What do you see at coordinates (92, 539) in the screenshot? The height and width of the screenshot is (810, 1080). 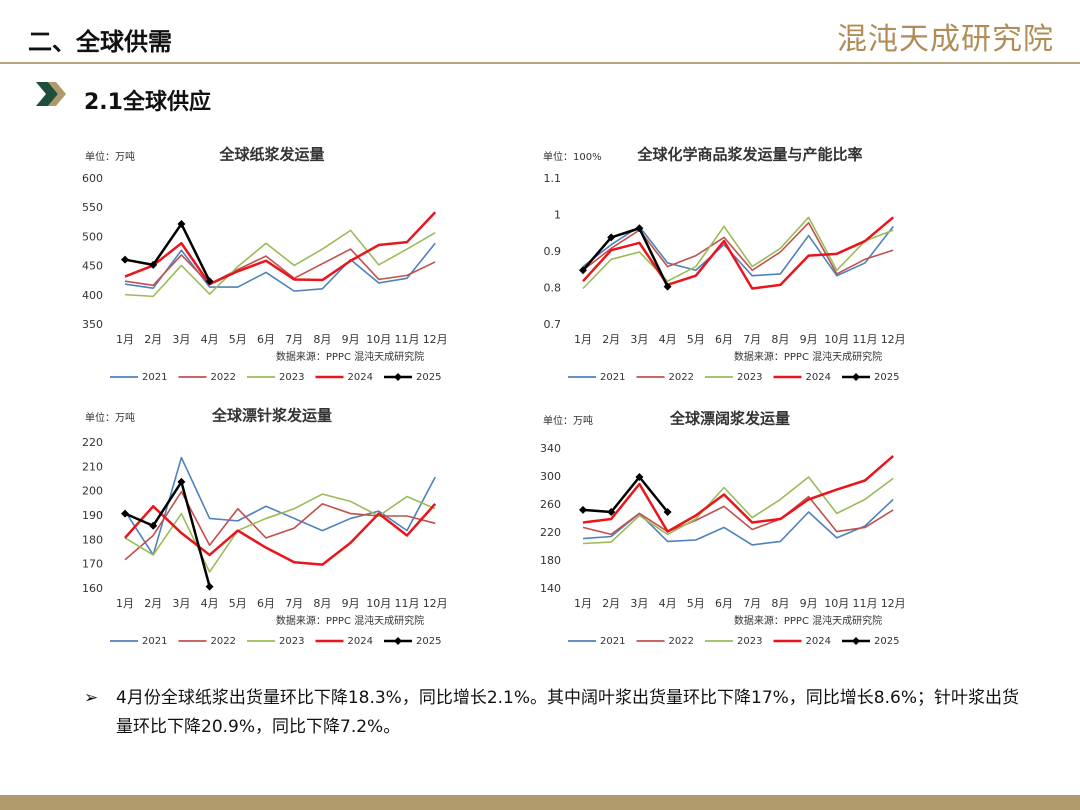 I see `y-tick-label: 180` at bounding box center [92, 539].